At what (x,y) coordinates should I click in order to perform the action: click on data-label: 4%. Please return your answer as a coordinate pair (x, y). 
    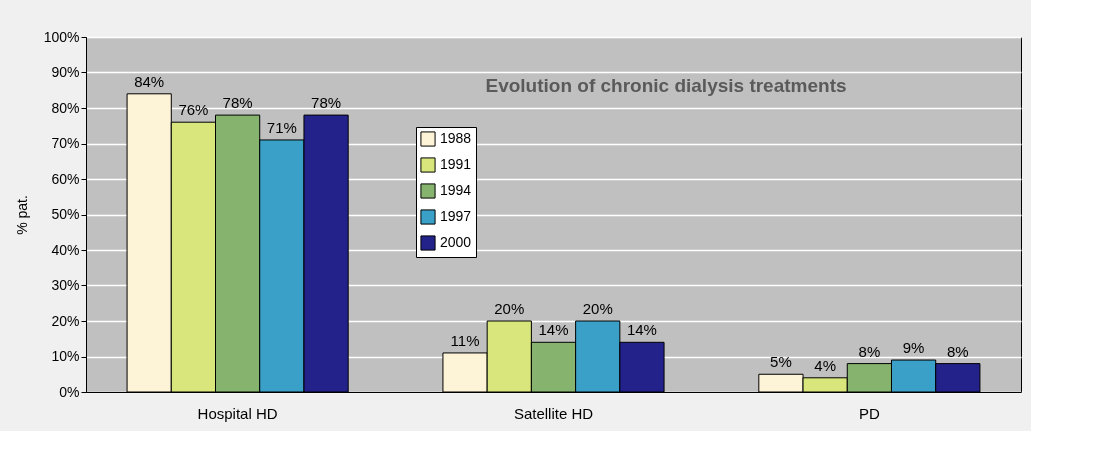
    Looking at the image, I should click on (825, 365).